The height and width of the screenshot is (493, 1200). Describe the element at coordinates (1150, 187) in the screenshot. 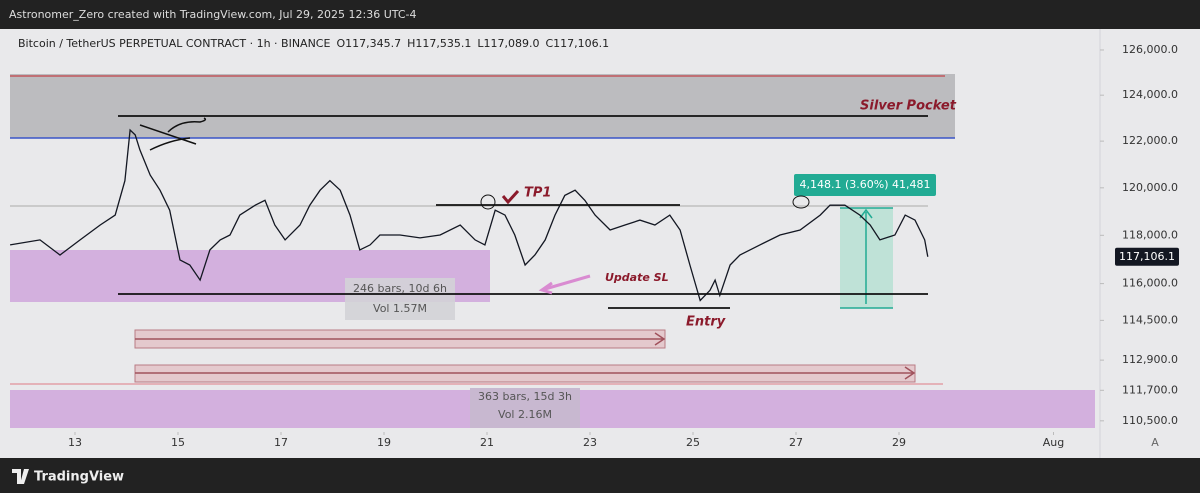

I see `y-tick-label: 120,000.0` at that location.